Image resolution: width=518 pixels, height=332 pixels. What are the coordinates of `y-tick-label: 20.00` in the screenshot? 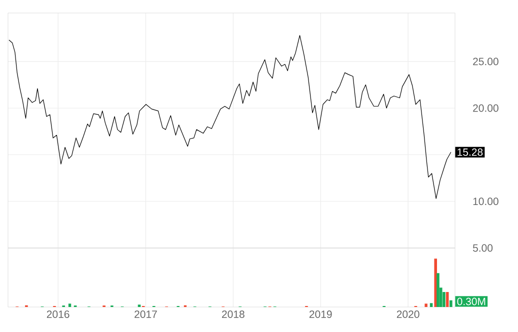 It's located at (485, 108).